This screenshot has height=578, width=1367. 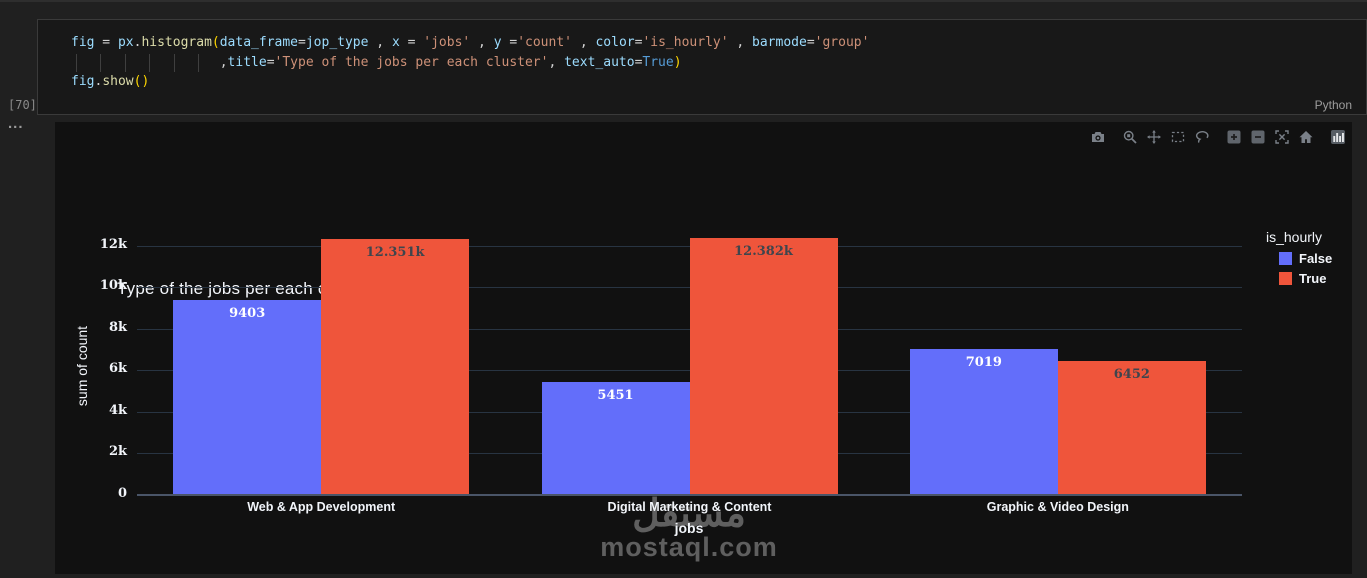 What do you see at coordinates (544, 42) in the screenshot?
I see `code-token: 'count'` at bounding box center [544, 42].